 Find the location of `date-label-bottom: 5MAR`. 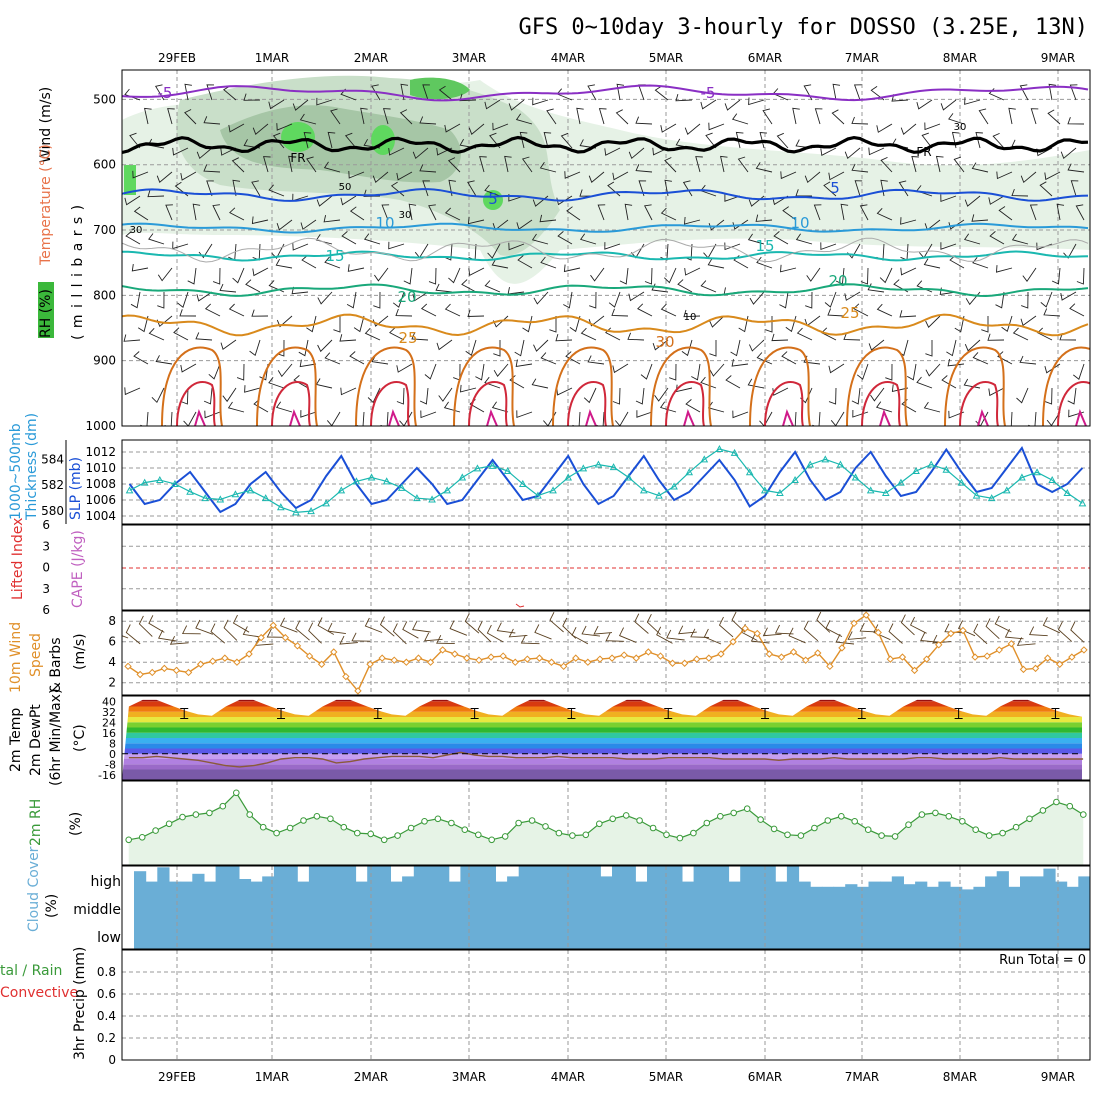

date-label-bottom: 5MAR is located at coordinates (666, 1077).